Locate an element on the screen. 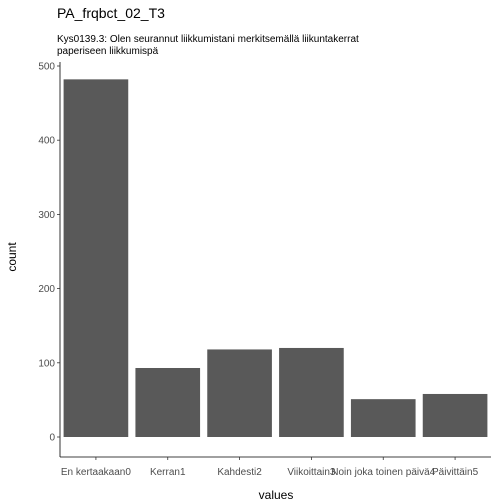 The height and width of the screenshot is (504, 504). y-tick-label: 500 is located at coordinates (46, 67).